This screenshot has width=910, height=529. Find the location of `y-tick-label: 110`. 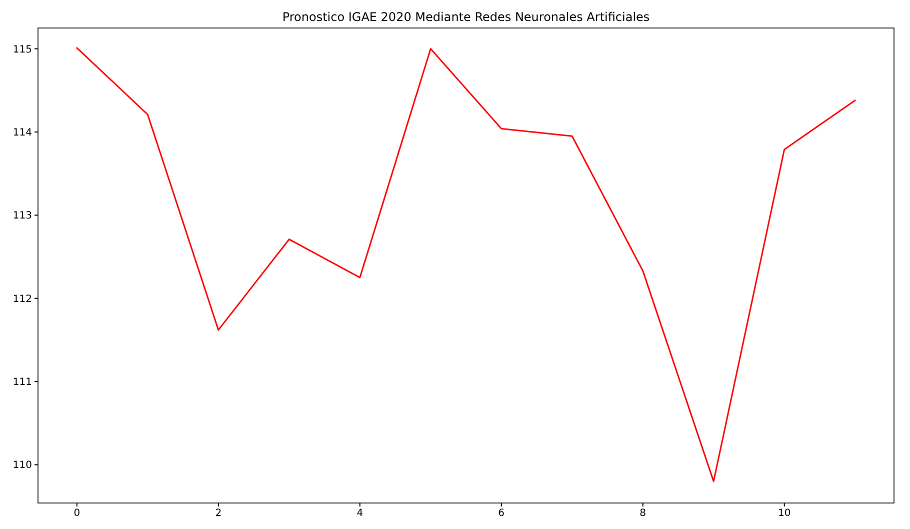

y-tick-label: 110 is located at coordinates (22, 466).